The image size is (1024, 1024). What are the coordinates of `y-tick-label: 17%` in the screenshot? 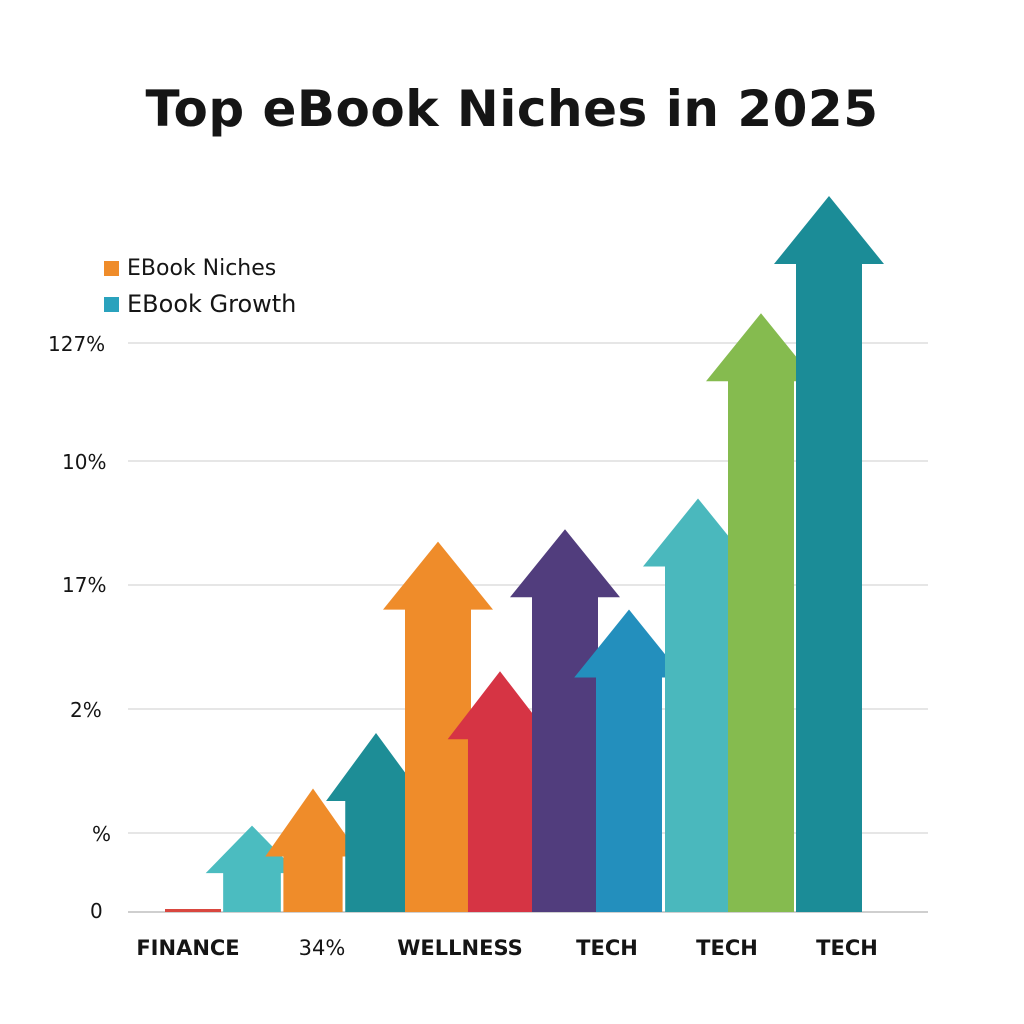 It's located at (84, 585).